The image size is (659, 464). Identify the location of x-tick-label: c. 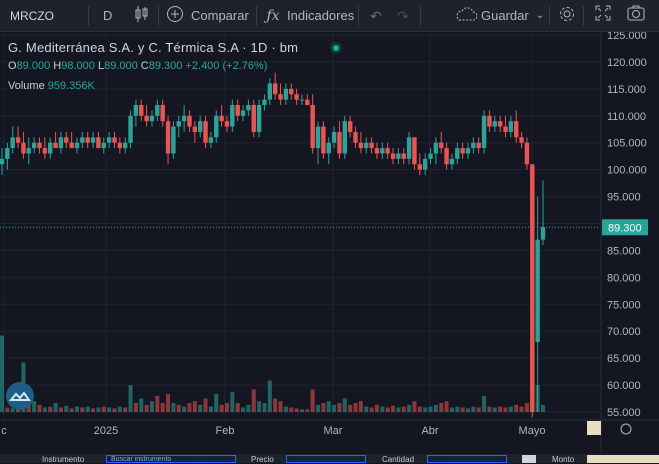
(4, 431).